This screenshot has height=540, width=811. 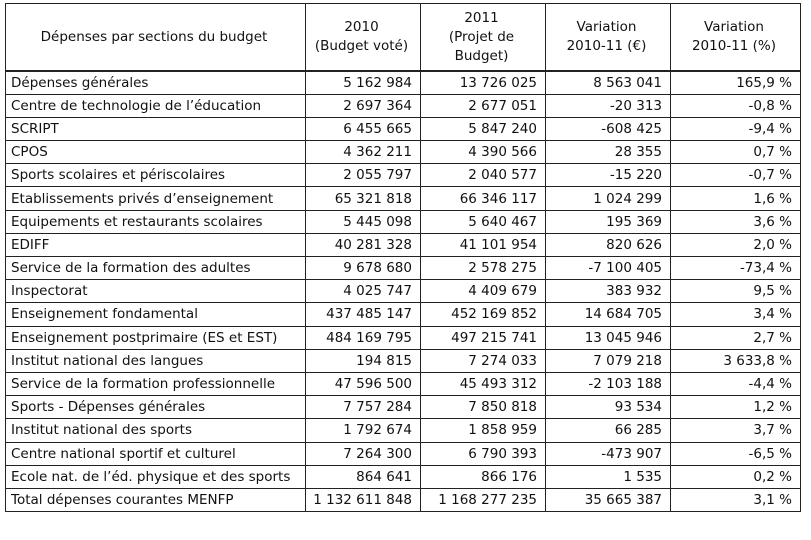 I want to click on cell: 3,4 %, so click(x=735, y=314).